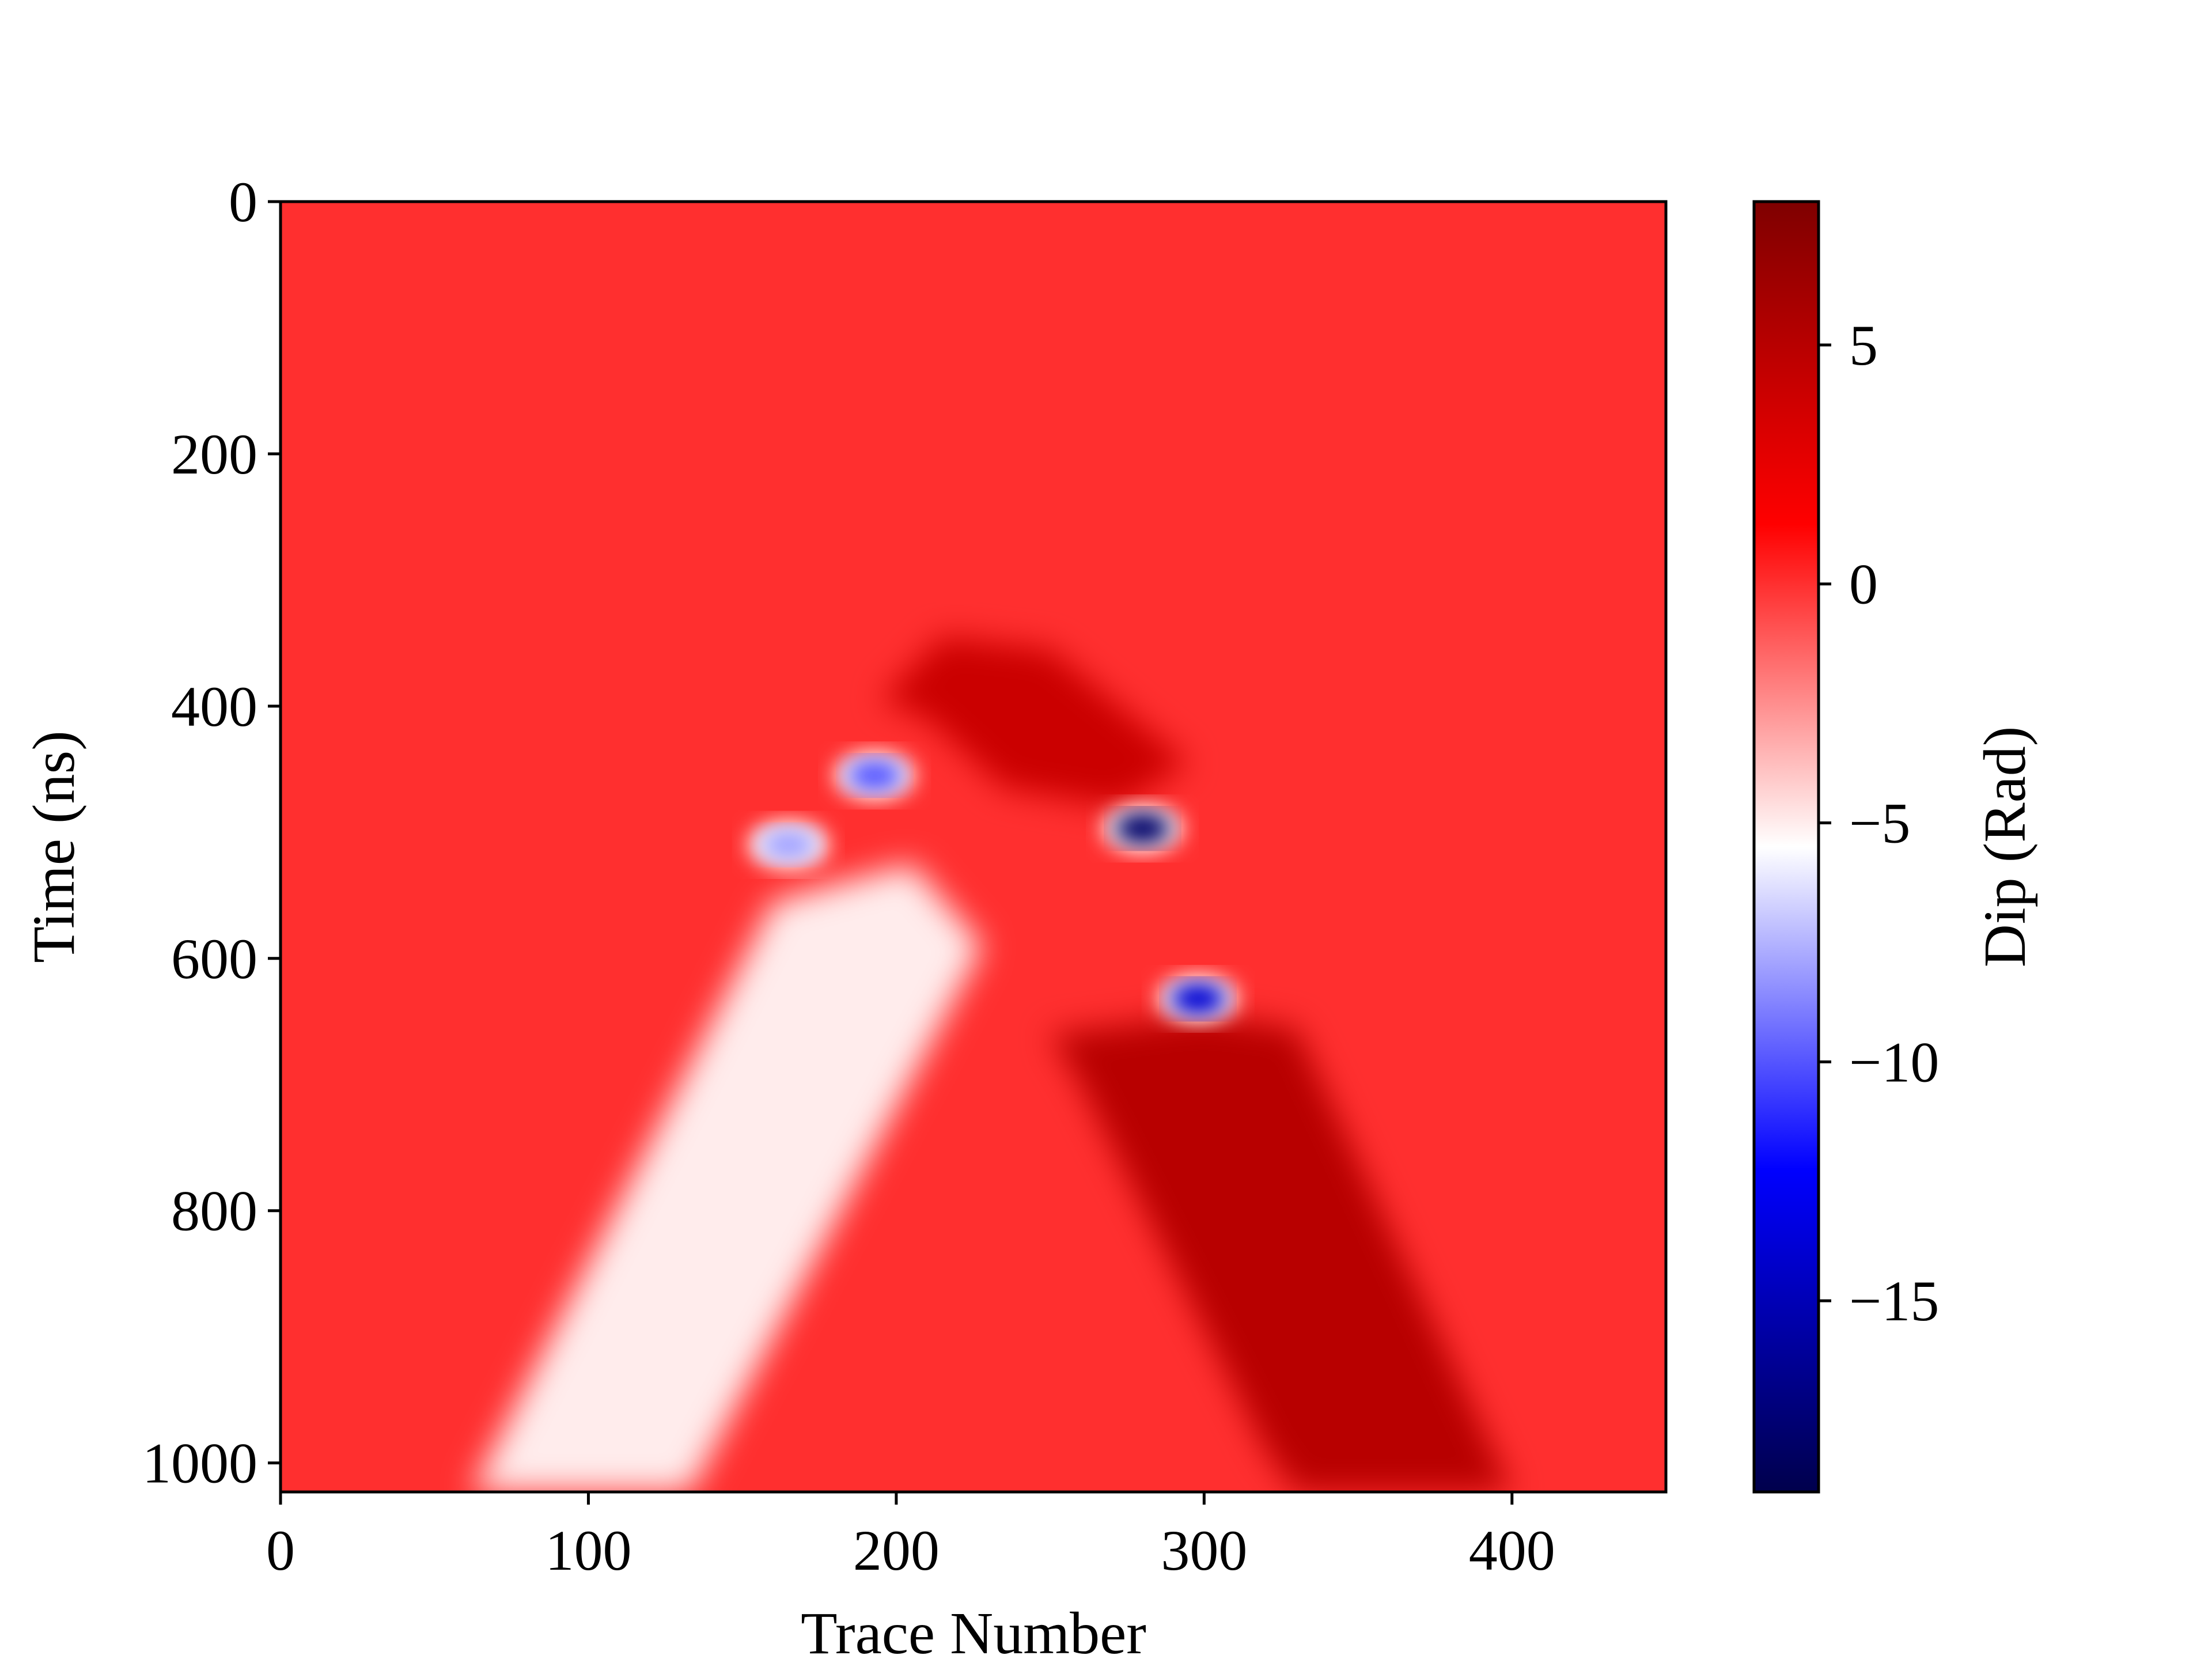 The width and height of the screenshot is (2212, 1659). Describe the element at coordinates (243, 202) in the screenshot. I see `y-tick-label: 0` at that location.